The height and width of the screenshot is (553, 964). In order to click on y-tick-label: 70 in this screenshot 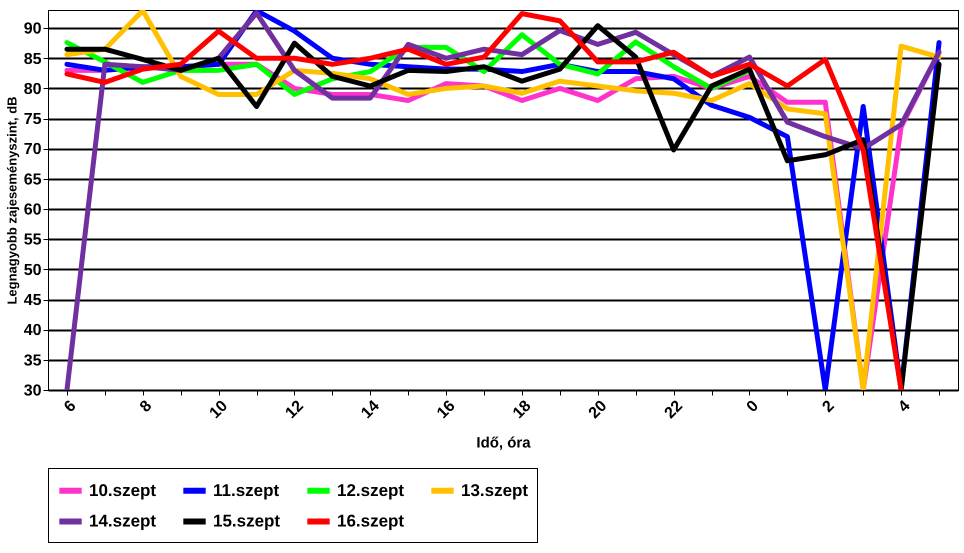, I will do `click(33, 149)`.